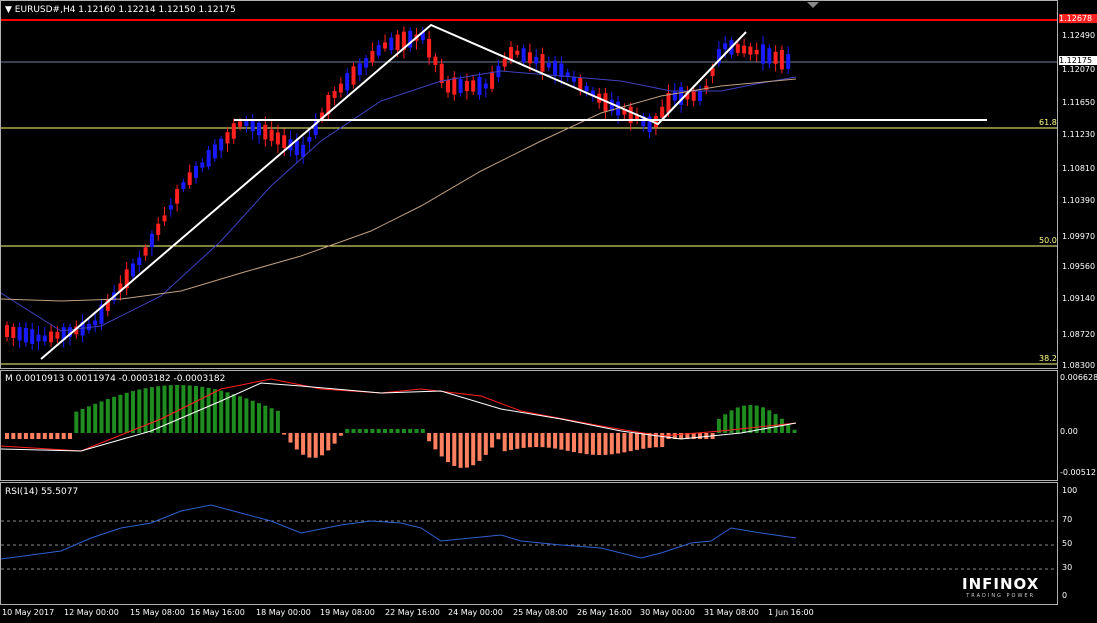 Image resolution: width=1097 pixels, height=623 pixels. I want to click on fib-label: 38.2, so click(1048, 358).